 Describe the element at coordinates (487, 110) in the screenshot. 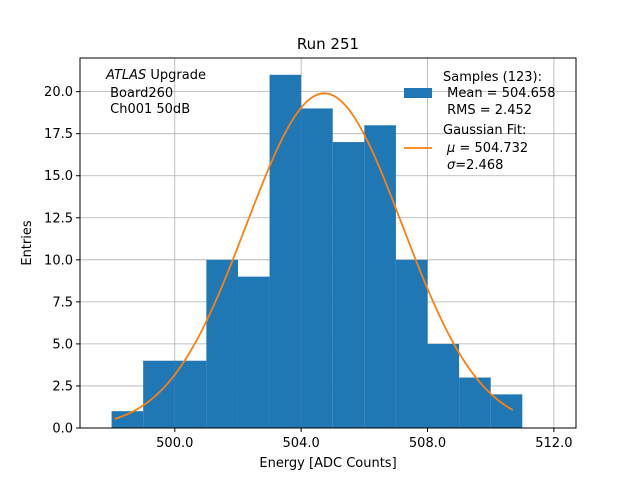

I see `legend-samples-rms: RMS = 2.452` at that location.